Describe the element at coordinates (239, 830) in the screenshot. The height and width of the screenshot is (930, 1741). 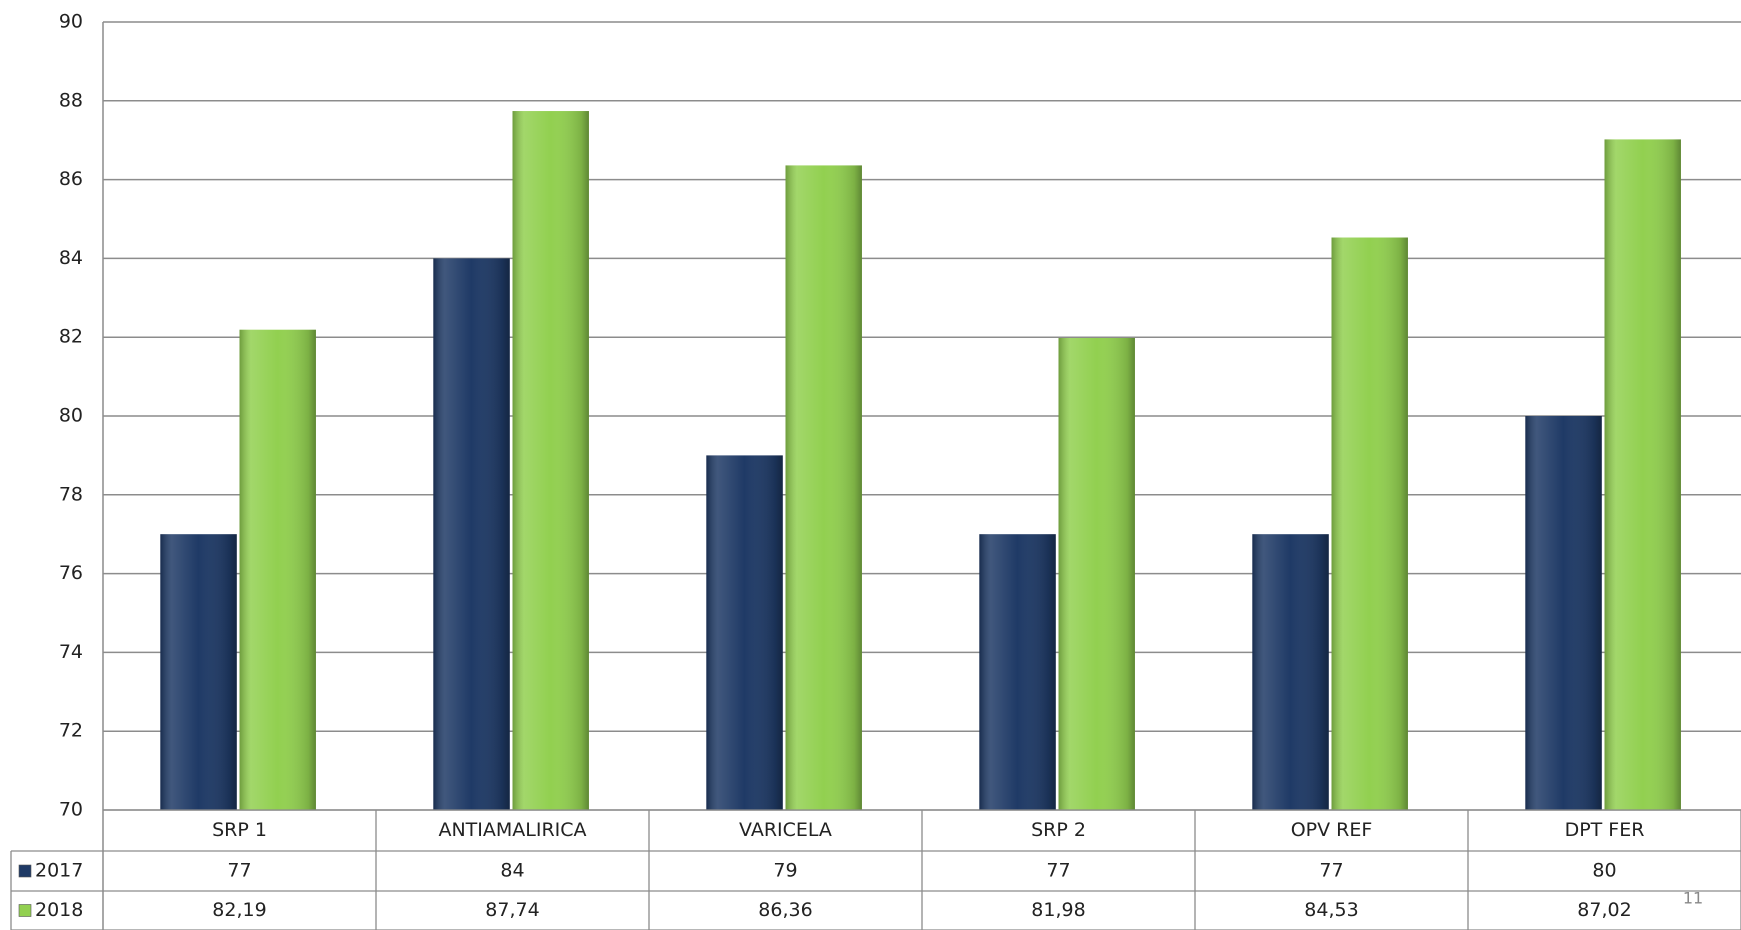
I see `x-tick-label: SRP 1` at that location.